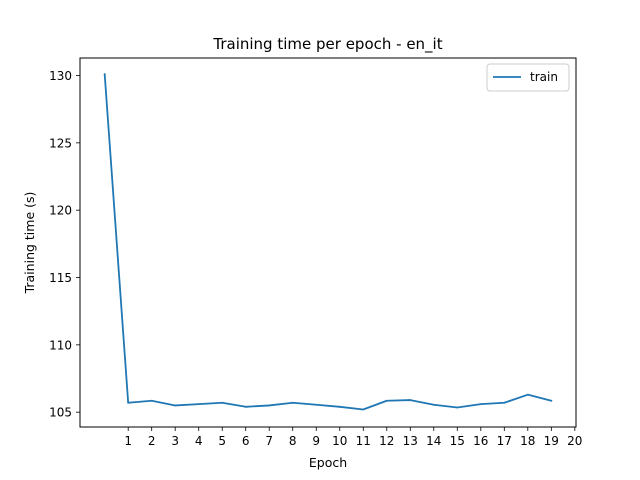 This screenshot has width=640, height=480. What do you see at coordinates (544, 77) in the screenshot?
I see `legend-label-train: train` at bounding box center [544, 77].